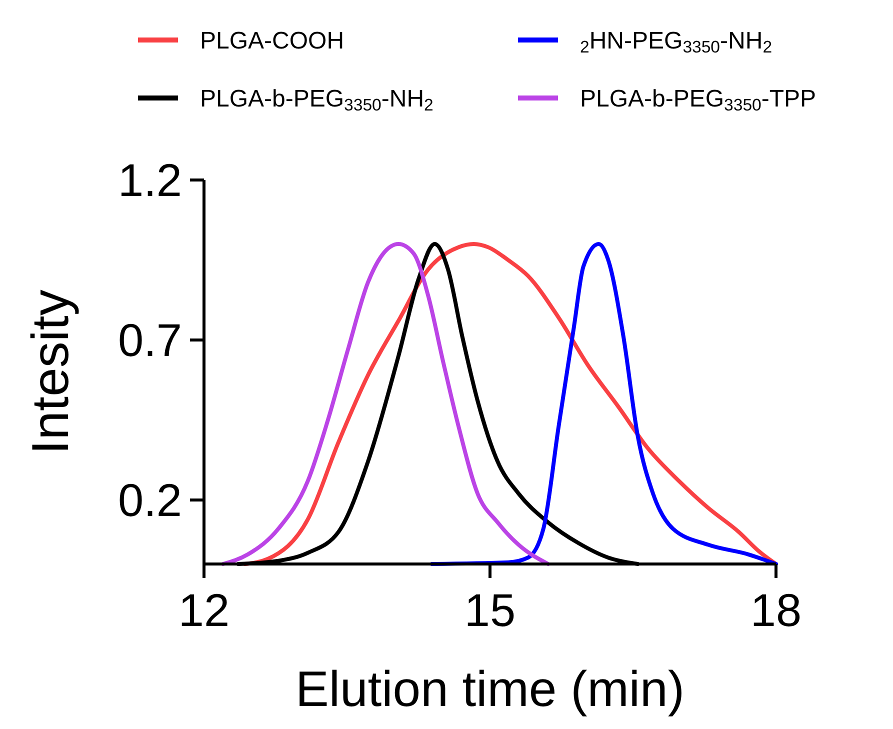  What do you see at coordinates (150, 180) in the screenshot?
I see `y-tick-label: 1.2` at bounding box center [150, 180].